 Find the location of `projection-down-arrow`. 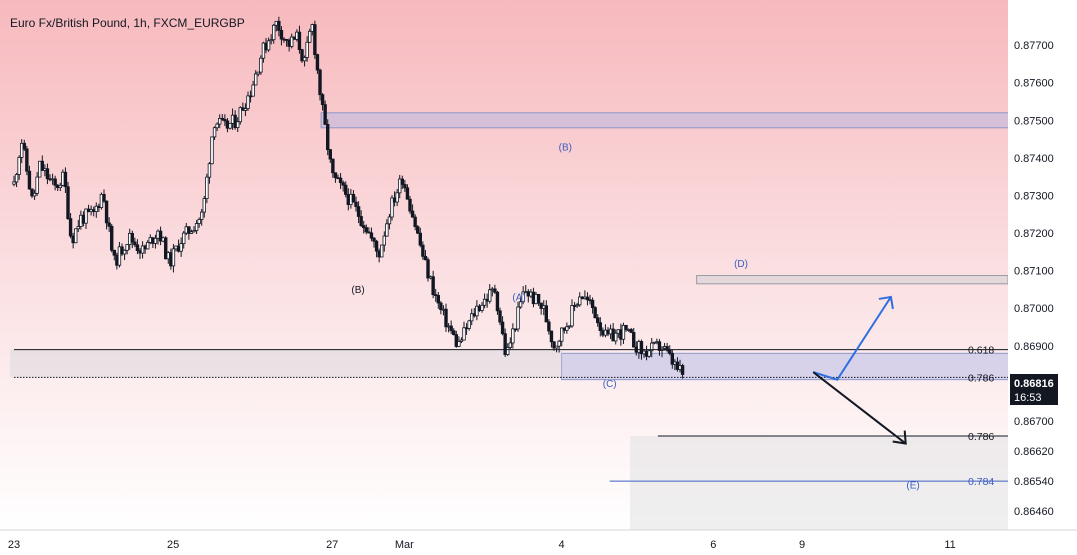

projection-down-arrow is located at coordinates (859, 408).